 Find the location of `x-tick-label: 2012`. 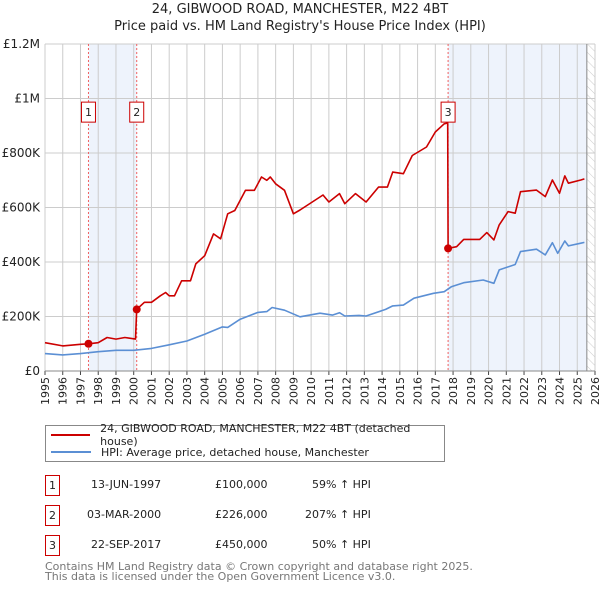

x-tick-label: 2012 is located at coordinates (347, 391).